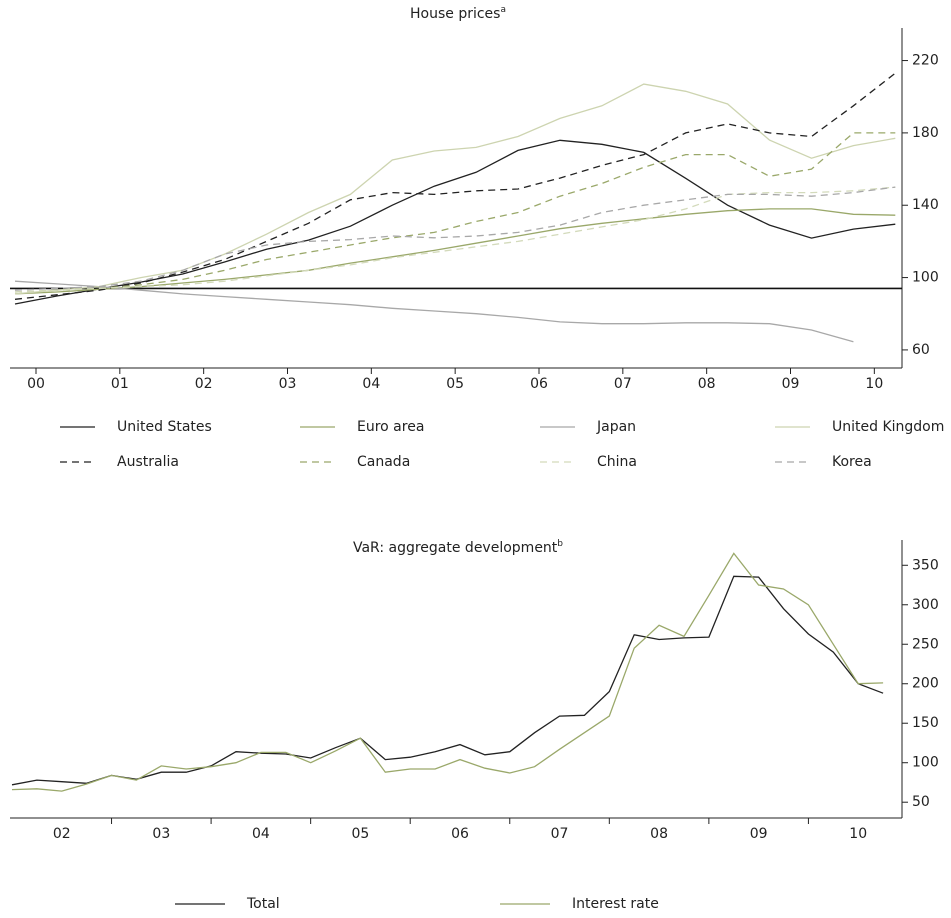  What do you see at coordinates (615, 904) in the screenshot?
I see `legend-label: Interest rate` at bounding box center [615, 904].